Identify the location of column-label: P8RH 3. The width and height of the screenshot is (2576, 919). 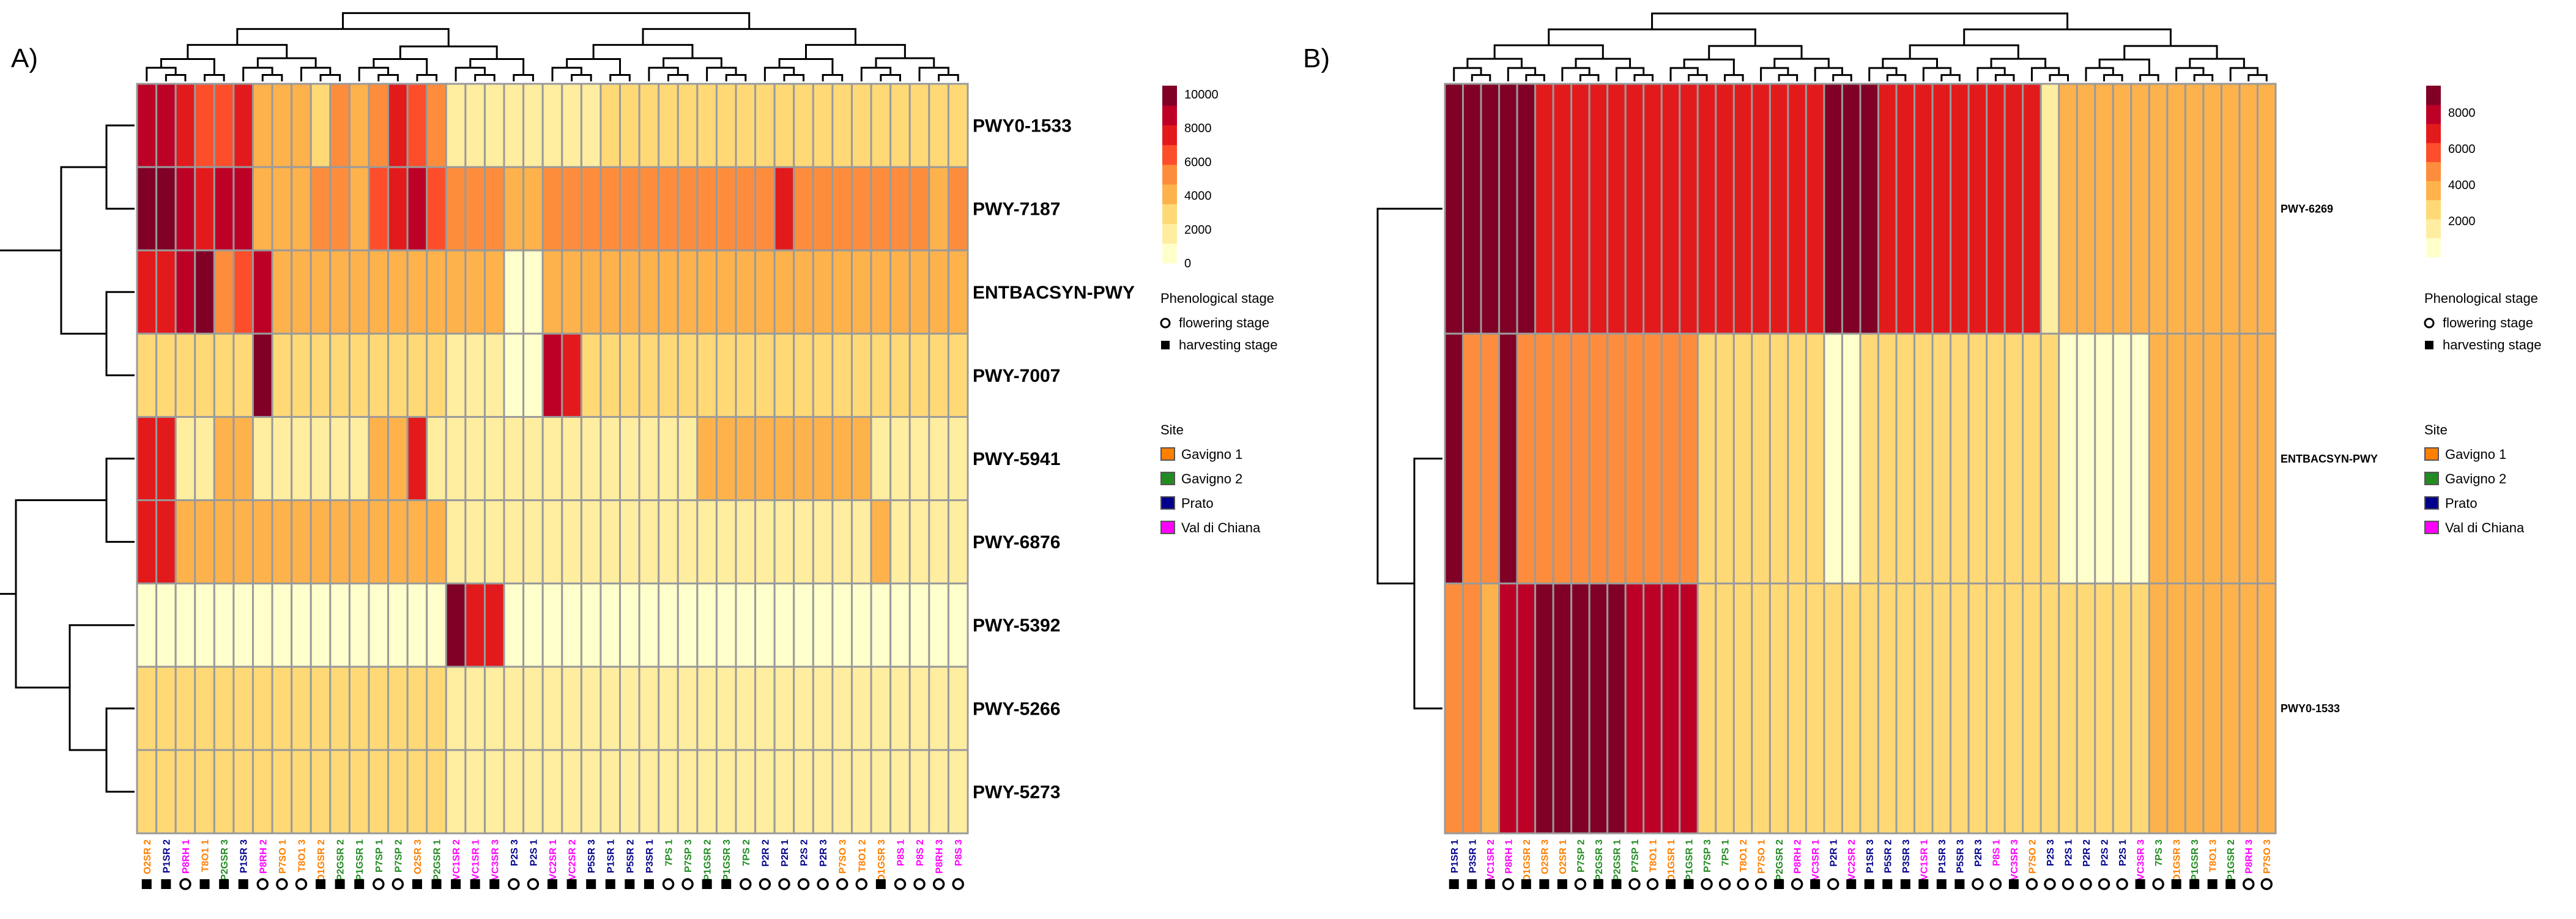
(2249, 856).